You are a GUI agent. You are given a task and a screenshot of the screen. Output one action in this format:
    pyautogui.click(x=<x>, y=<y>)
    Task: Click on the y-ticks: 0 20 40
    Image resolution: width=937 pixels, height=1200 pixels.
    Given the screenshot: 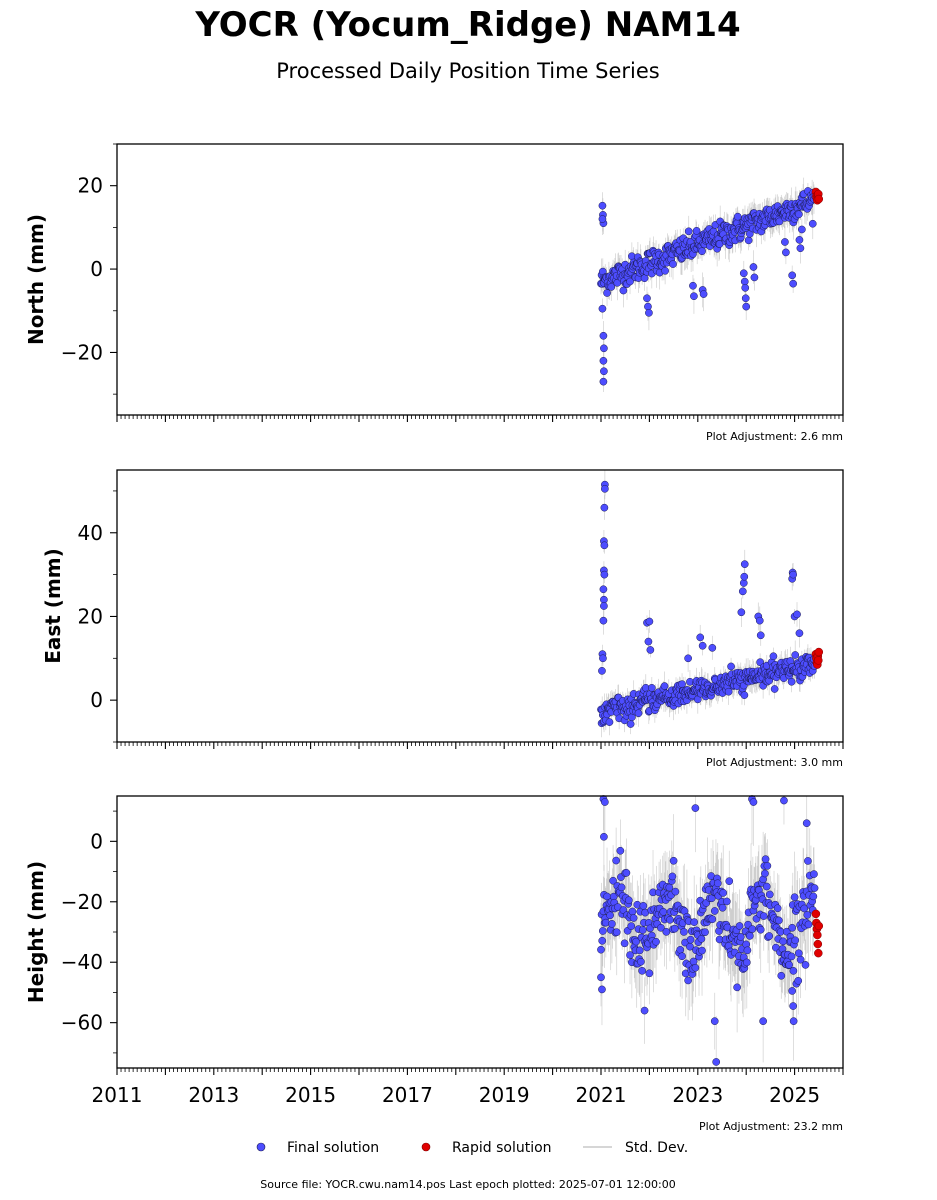 What is the action you would take?
    pyautogui.click(x=97, y=616)
    